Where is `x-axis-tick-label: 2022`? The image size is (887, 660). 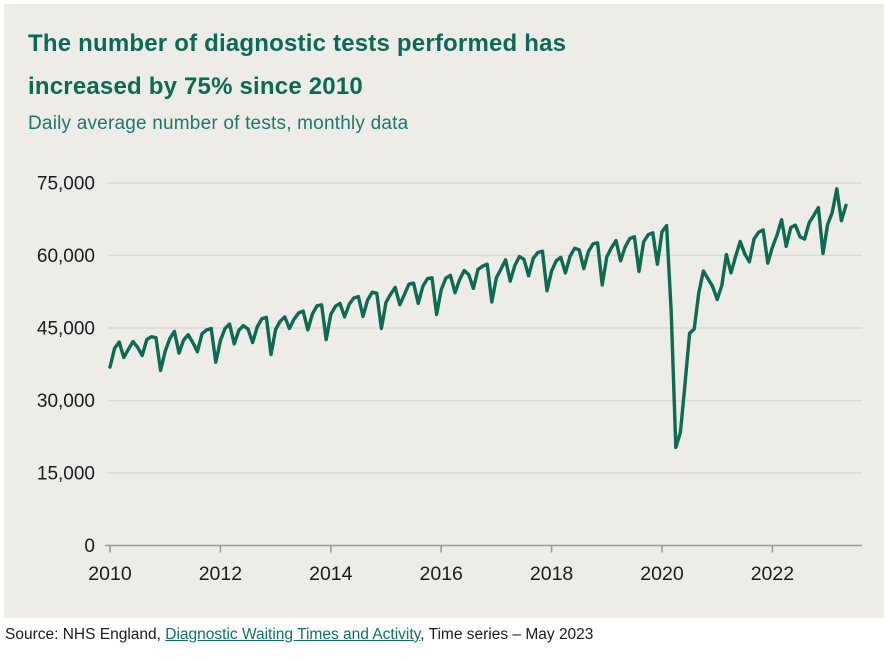
x-axis-tick-label: 2022 is located at coordinates (772, 574).